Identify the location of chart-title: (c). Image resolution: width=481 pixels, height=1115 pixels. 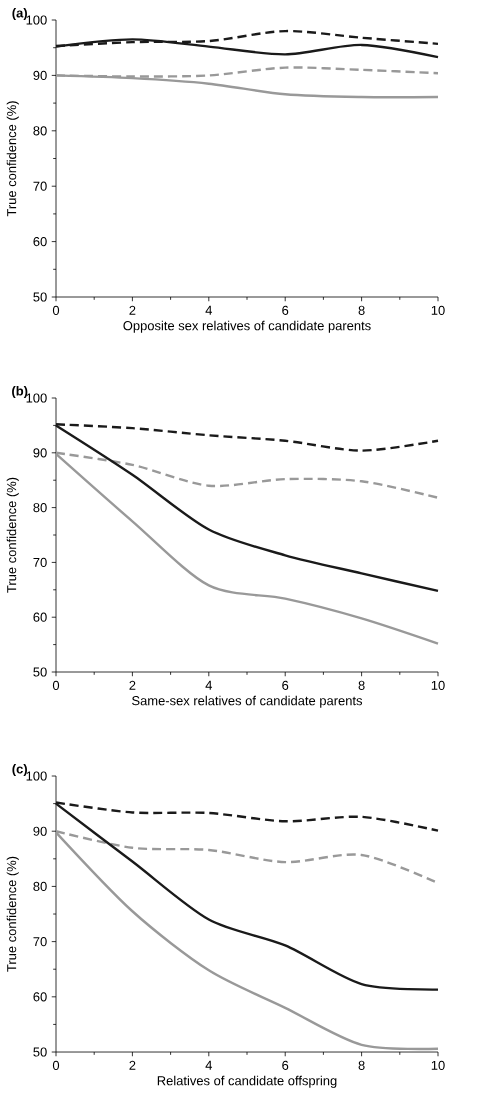
(19, 770).